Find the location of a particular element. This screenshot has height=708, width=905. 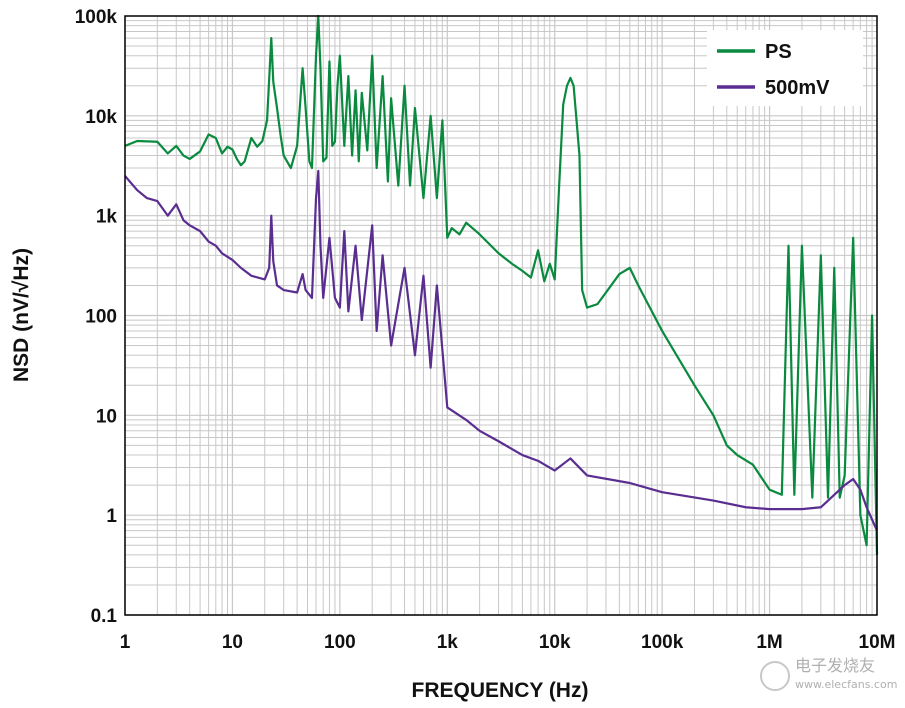

y-tick-labels: 100k 10k 1k 100 10 1 0.1 is located at coordinates (96, 317).